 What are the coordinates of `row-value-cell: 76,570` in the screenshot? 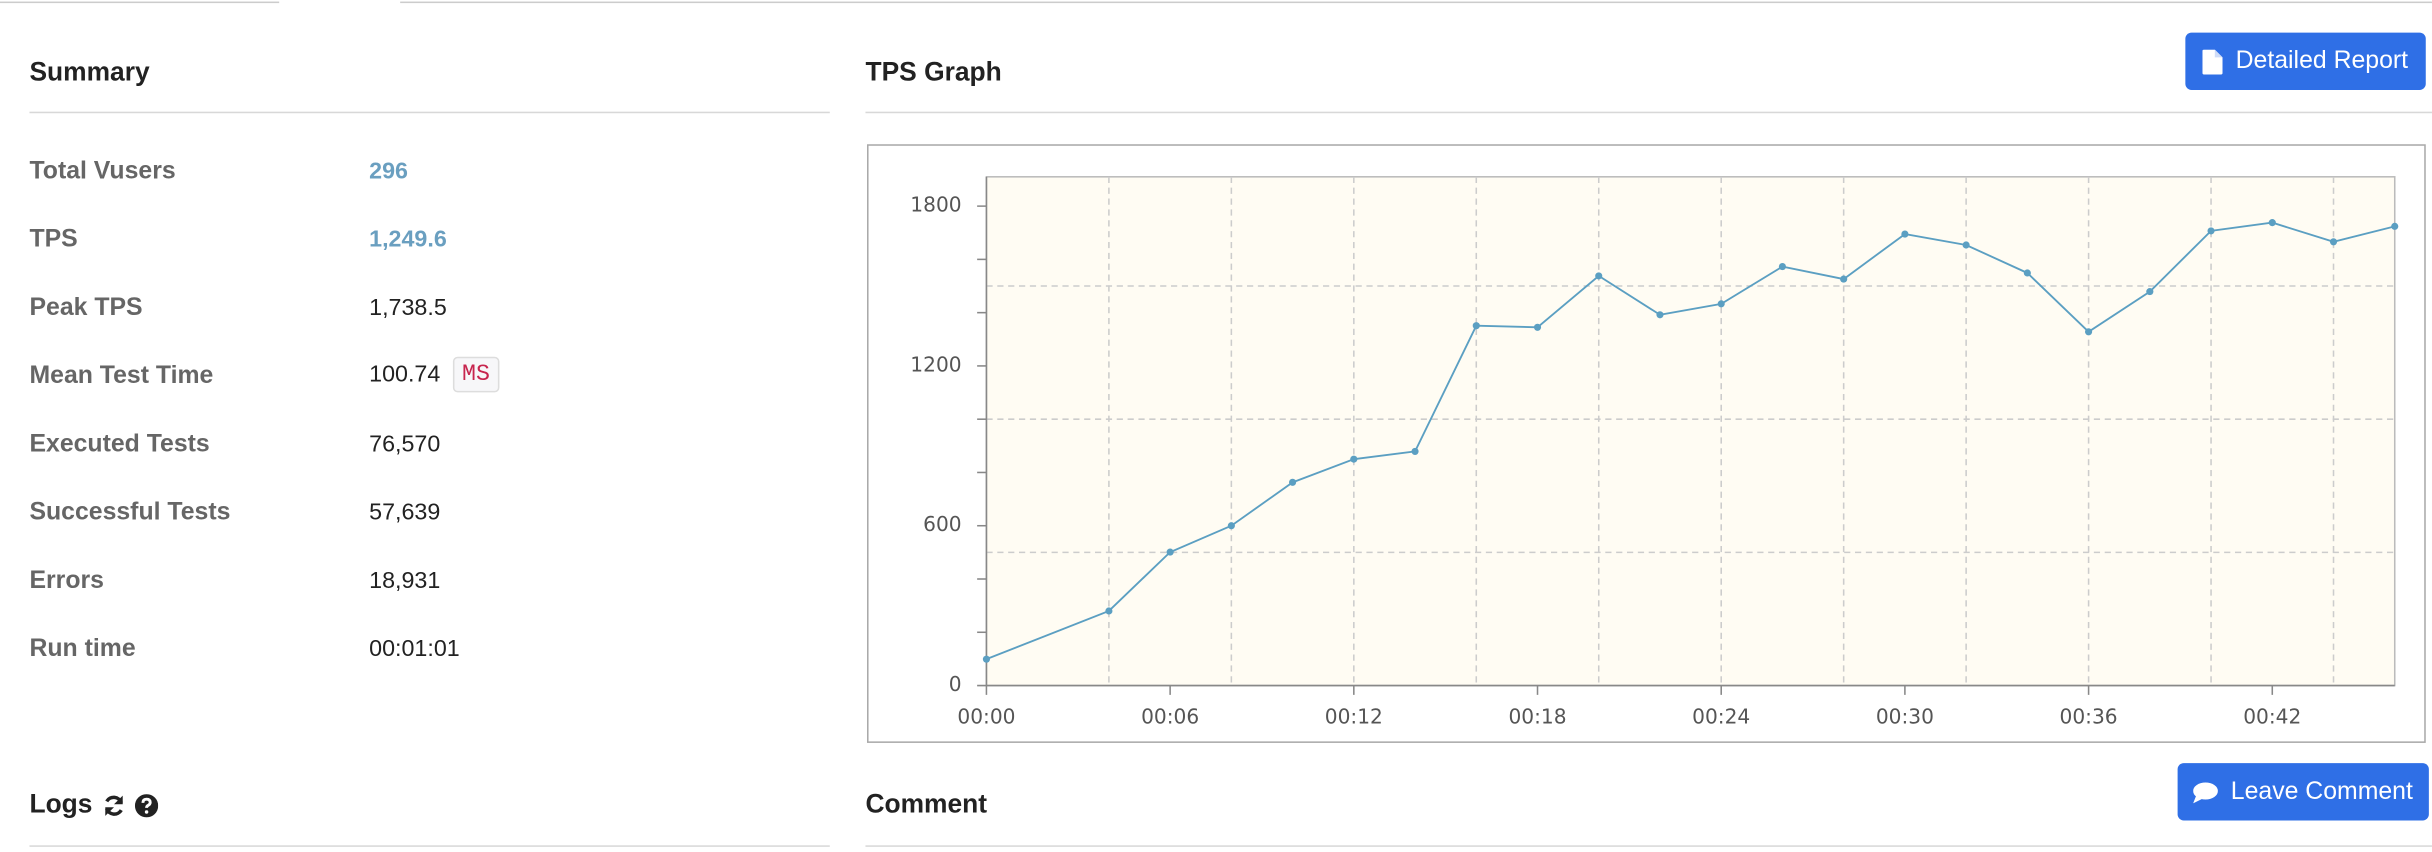 It's located at (404, 444).